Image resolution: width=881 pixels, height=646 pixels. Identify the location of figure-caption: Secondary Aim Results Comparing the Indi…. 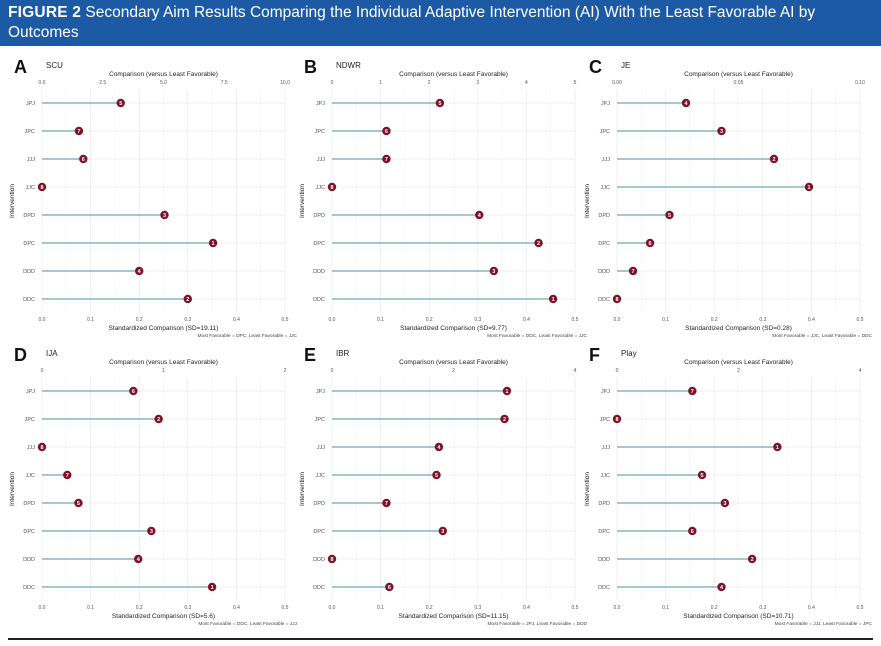
(412, 22).